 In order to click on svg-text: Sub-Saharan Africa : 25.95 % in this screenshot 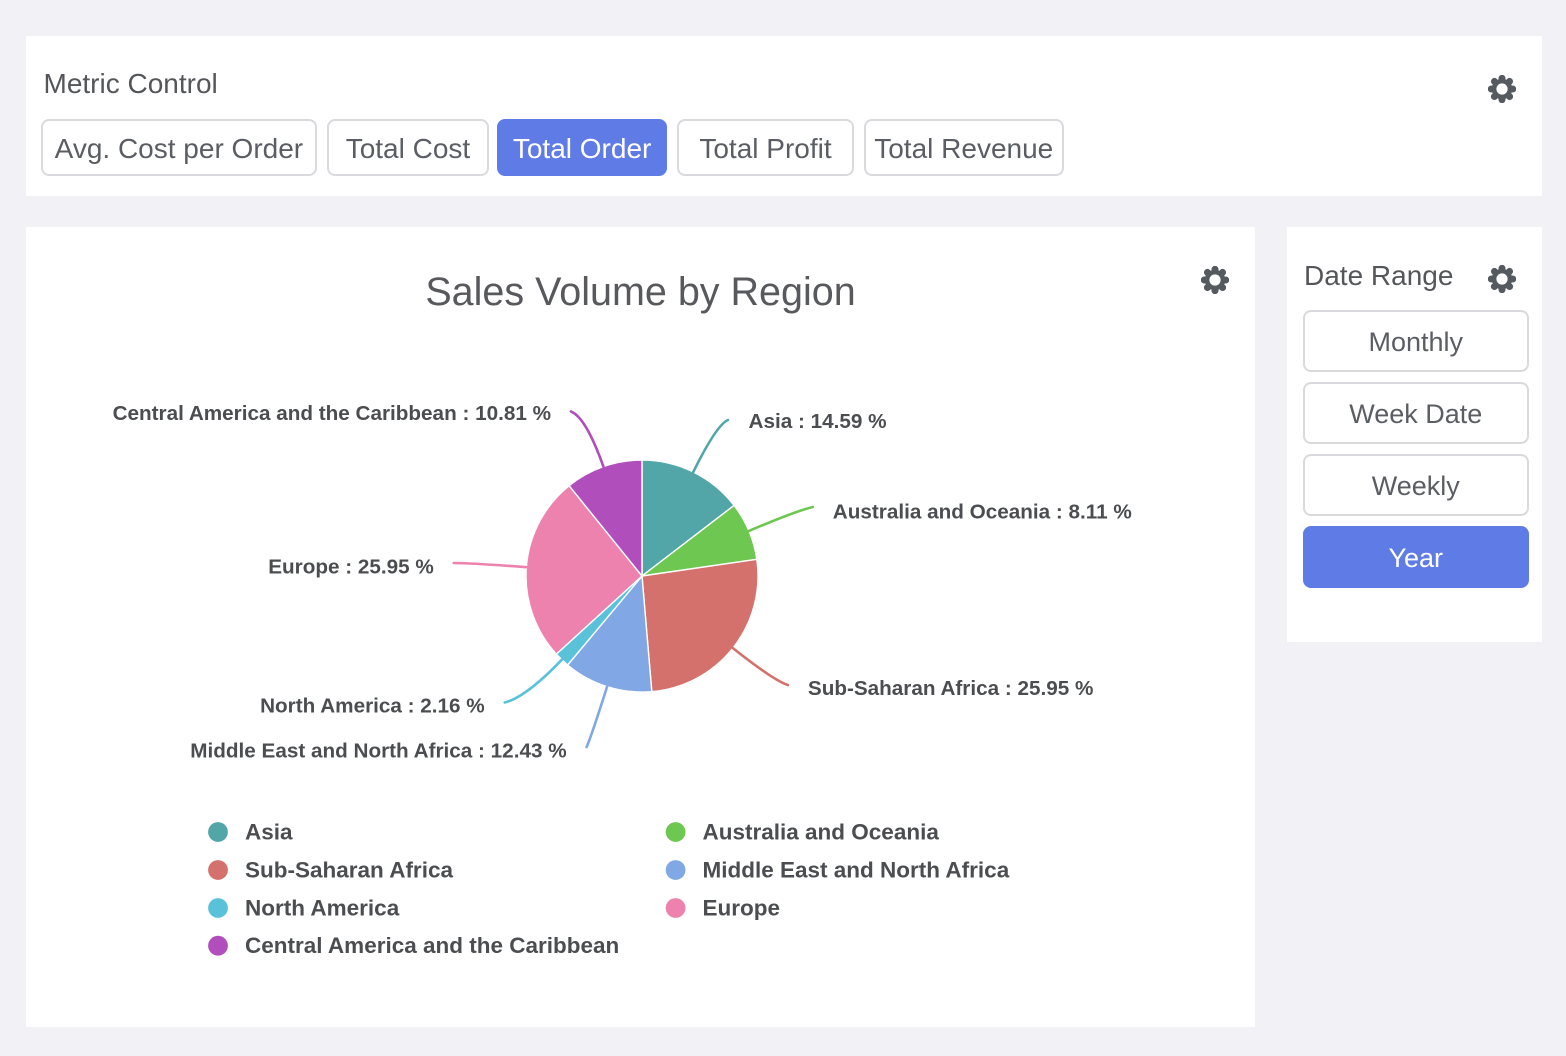, I will do `click(951, 688)`.